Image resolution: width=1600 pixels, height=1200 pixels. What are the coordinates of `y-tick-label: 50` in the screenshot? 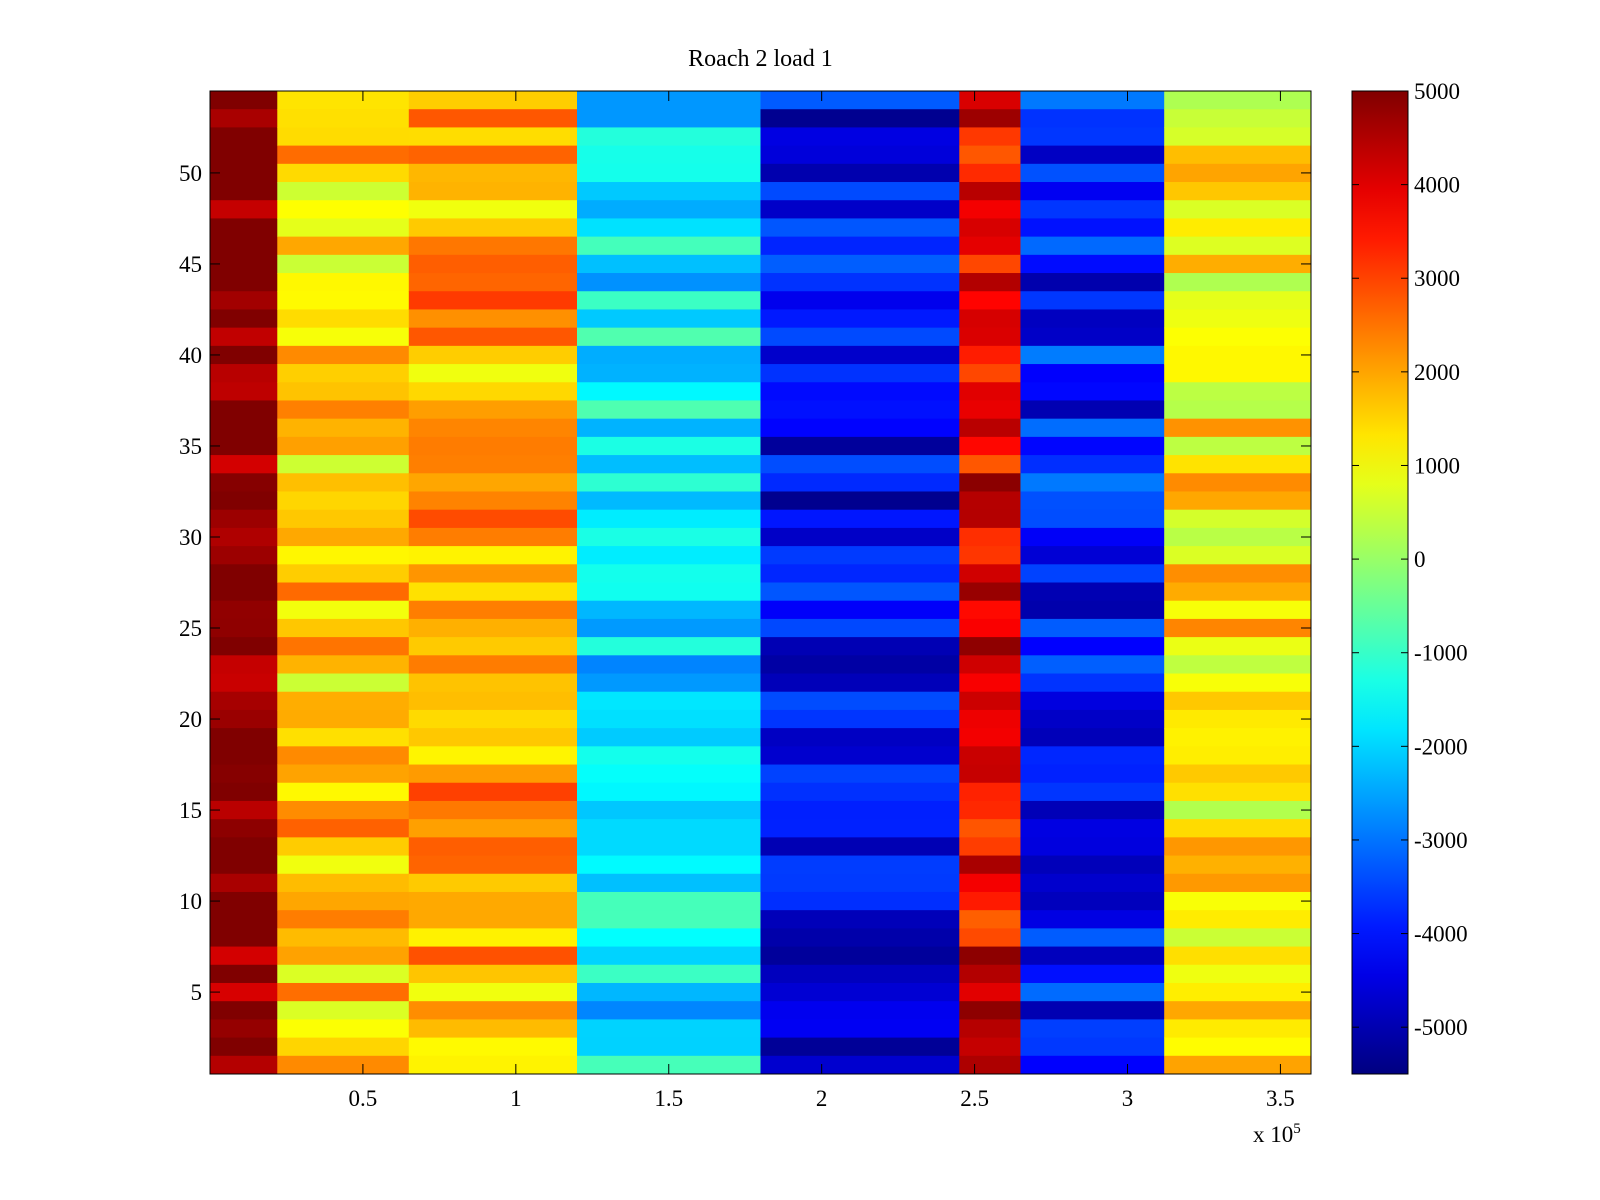 It's located at (190, 173).